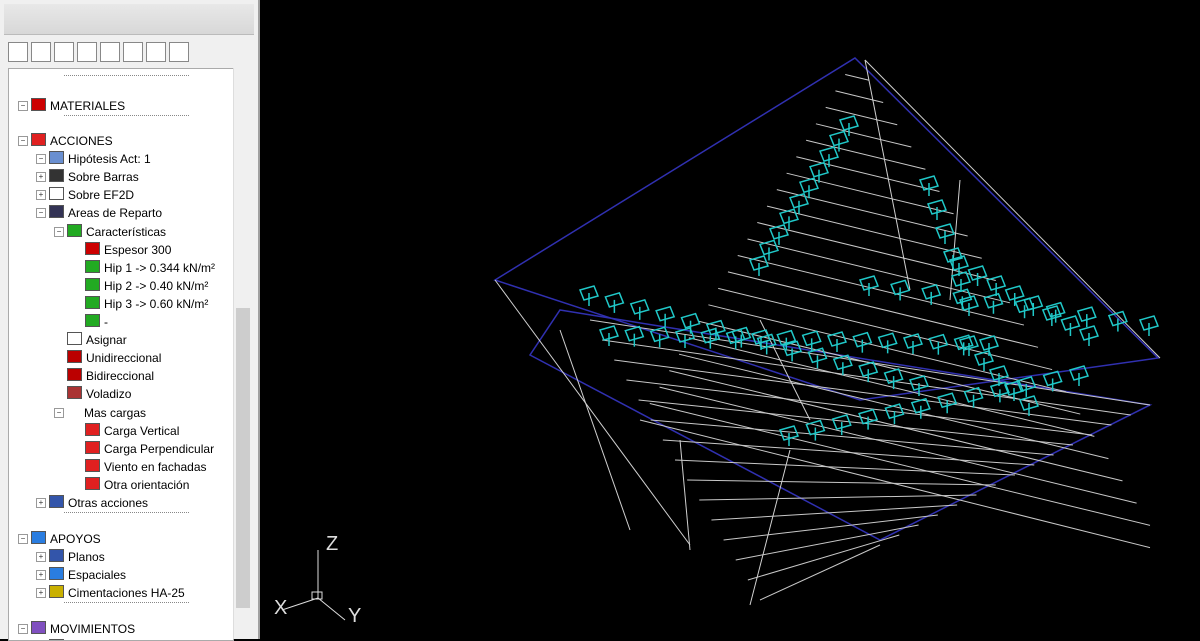 The image size is (1200, 641). I want to click on tree-item: ACCIONES, so click(72, 141).